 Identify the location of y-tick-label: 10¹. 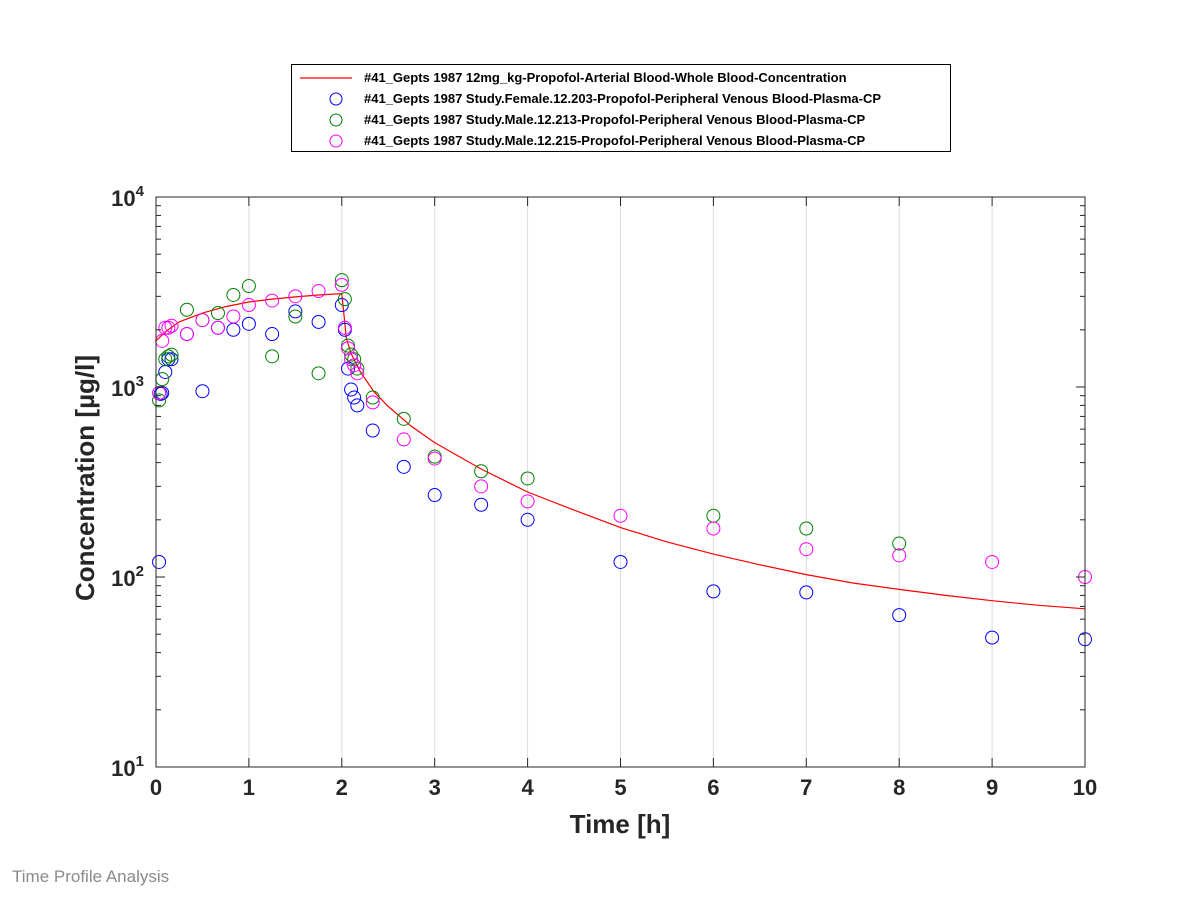
(127, 767).